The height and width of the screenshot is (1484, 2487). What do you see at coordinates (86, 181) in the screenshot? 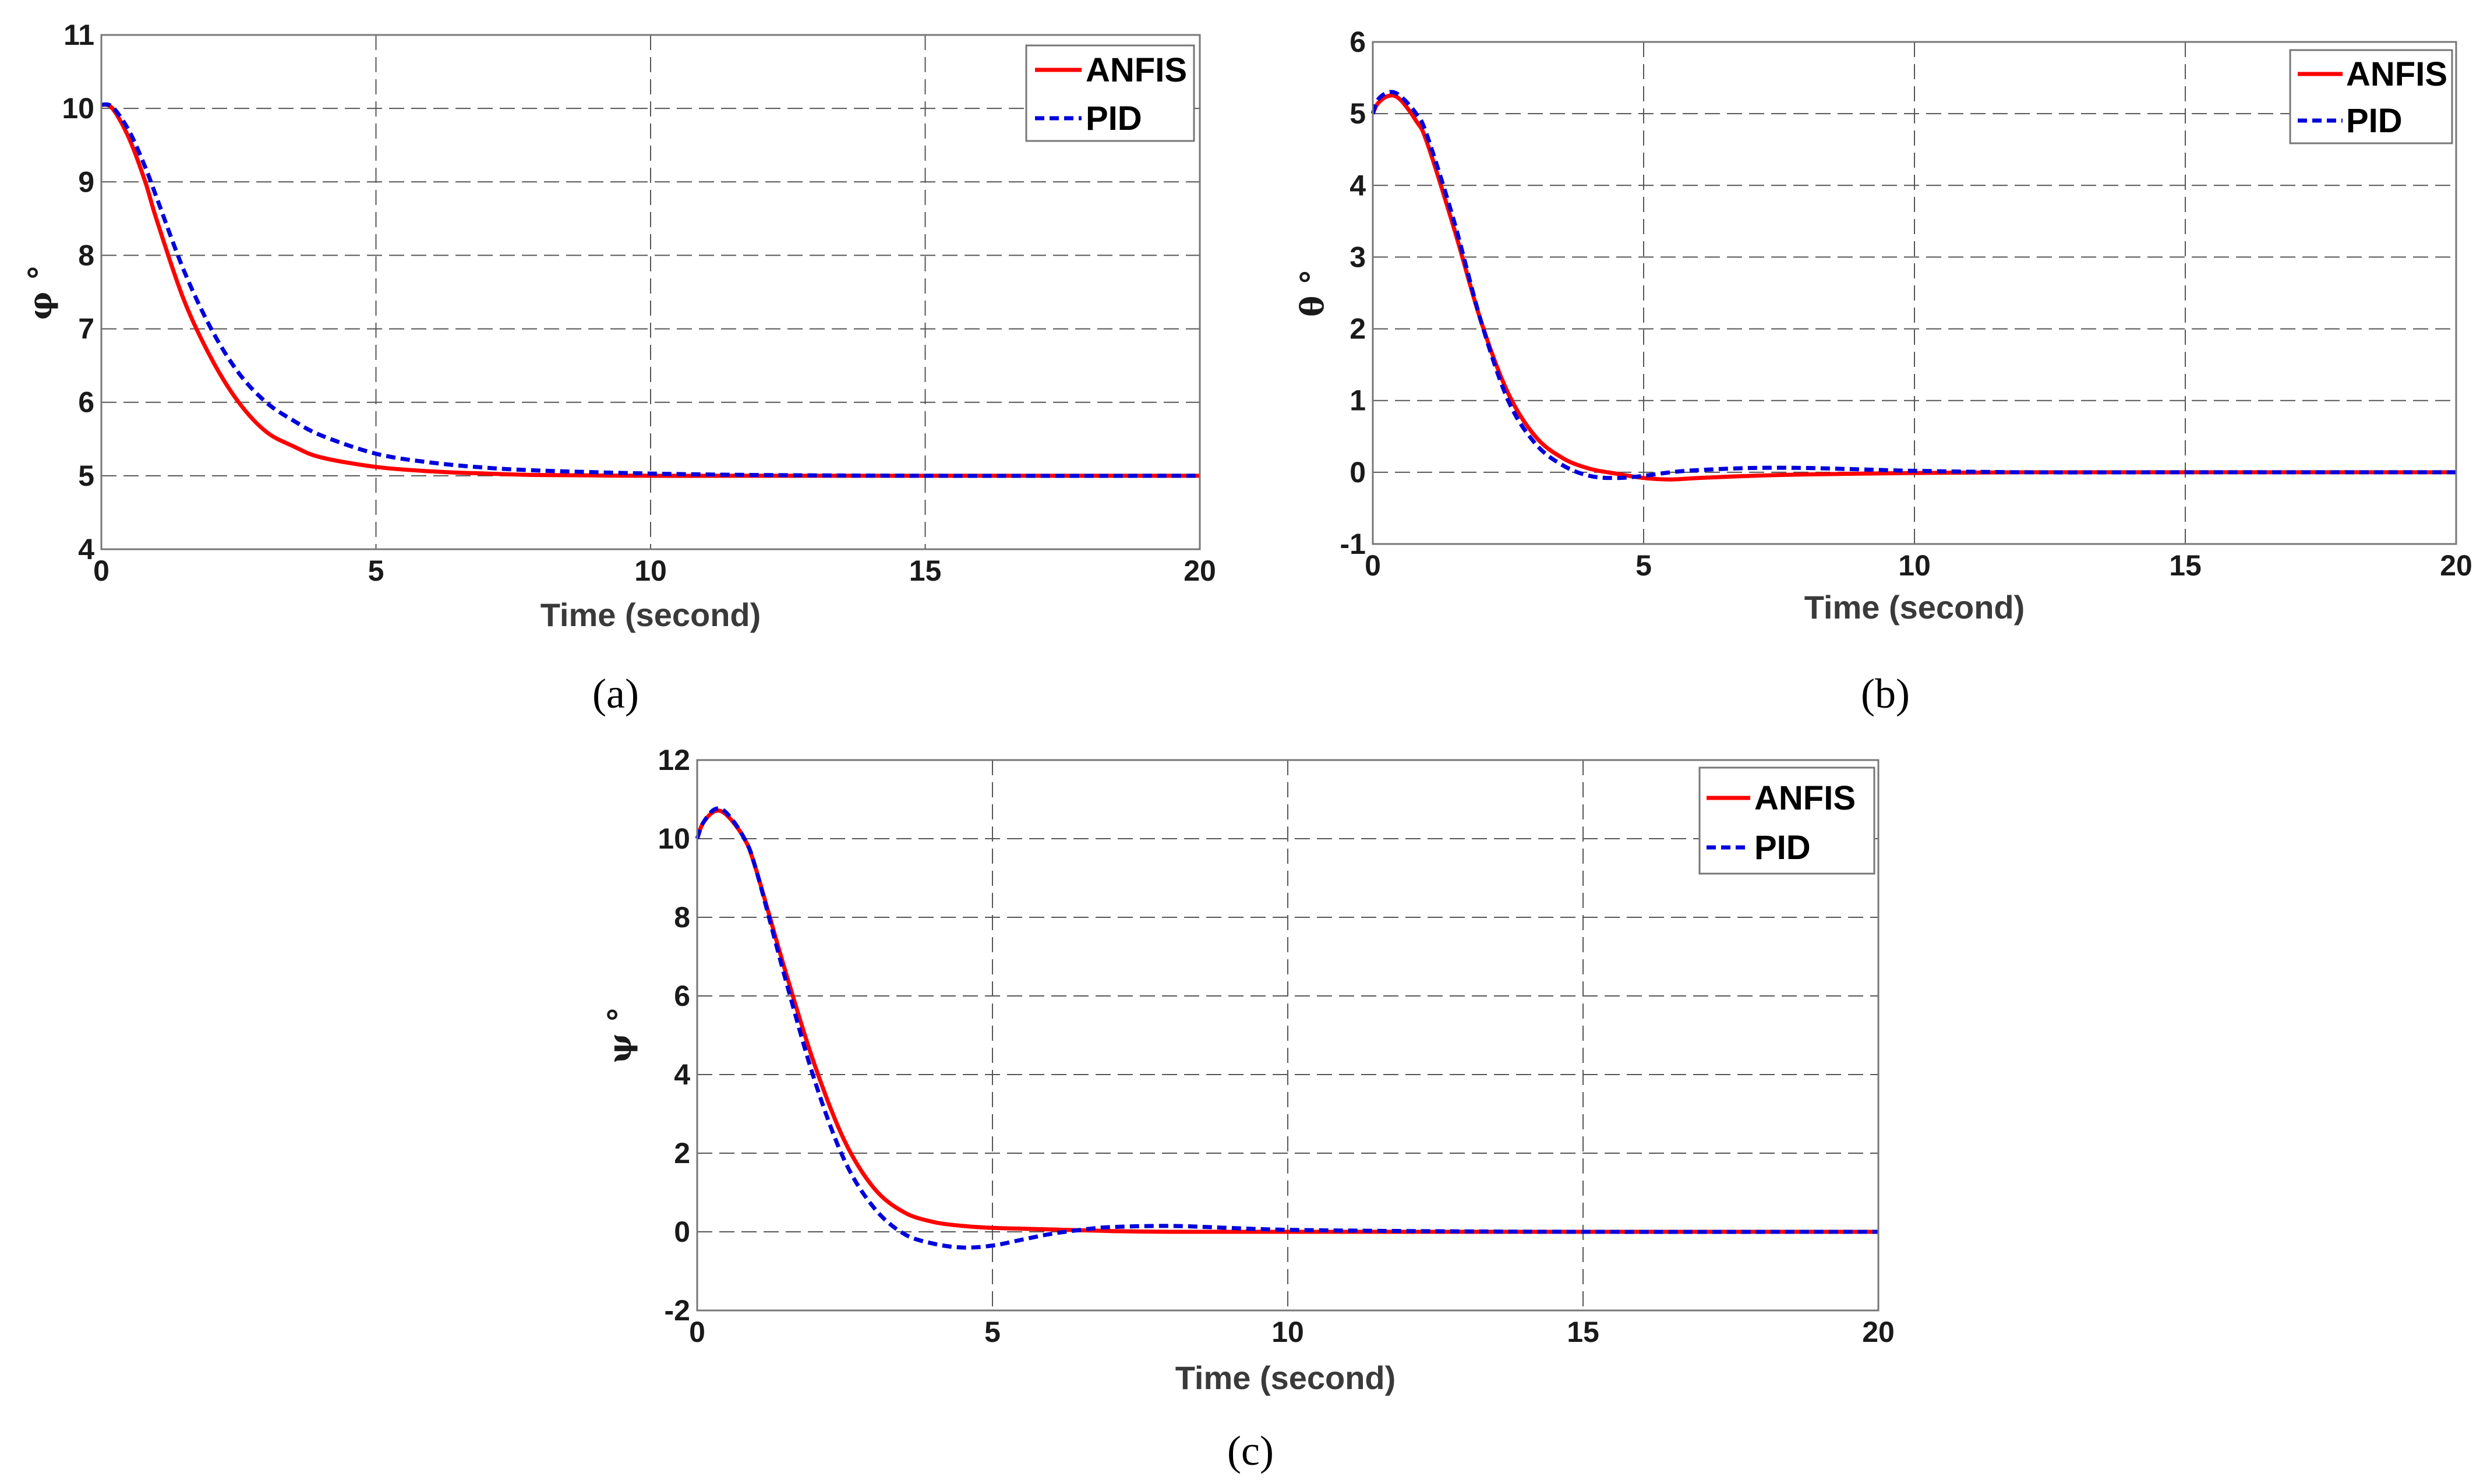
I see `y-tick-label: 9` at bounding box center [86, 181].